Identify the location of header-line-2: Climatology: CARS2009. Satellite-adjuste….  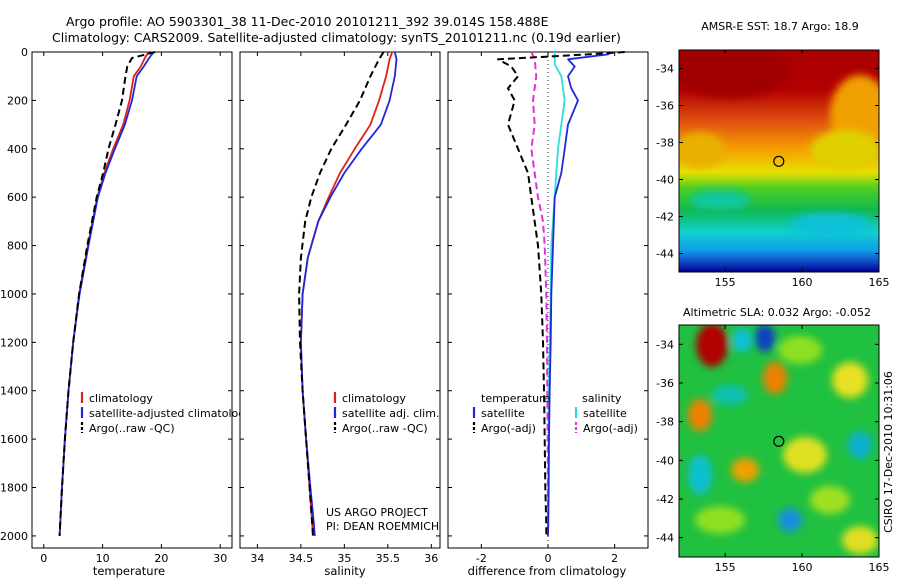
(336, 37).